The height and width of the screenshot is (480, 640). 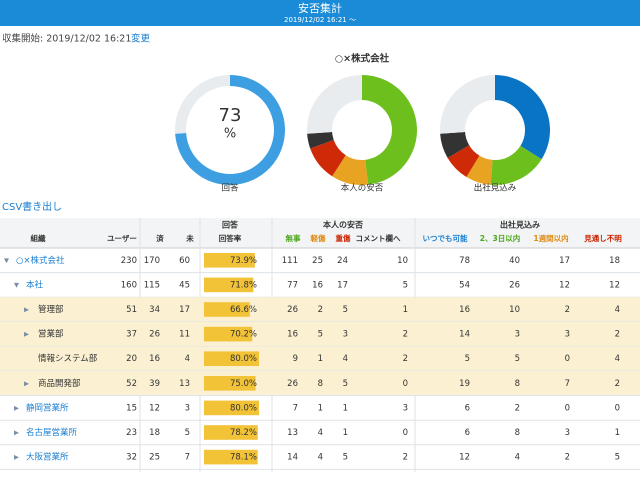 I want to click on column-header: いつでも可能, so click(x=445, y=238).